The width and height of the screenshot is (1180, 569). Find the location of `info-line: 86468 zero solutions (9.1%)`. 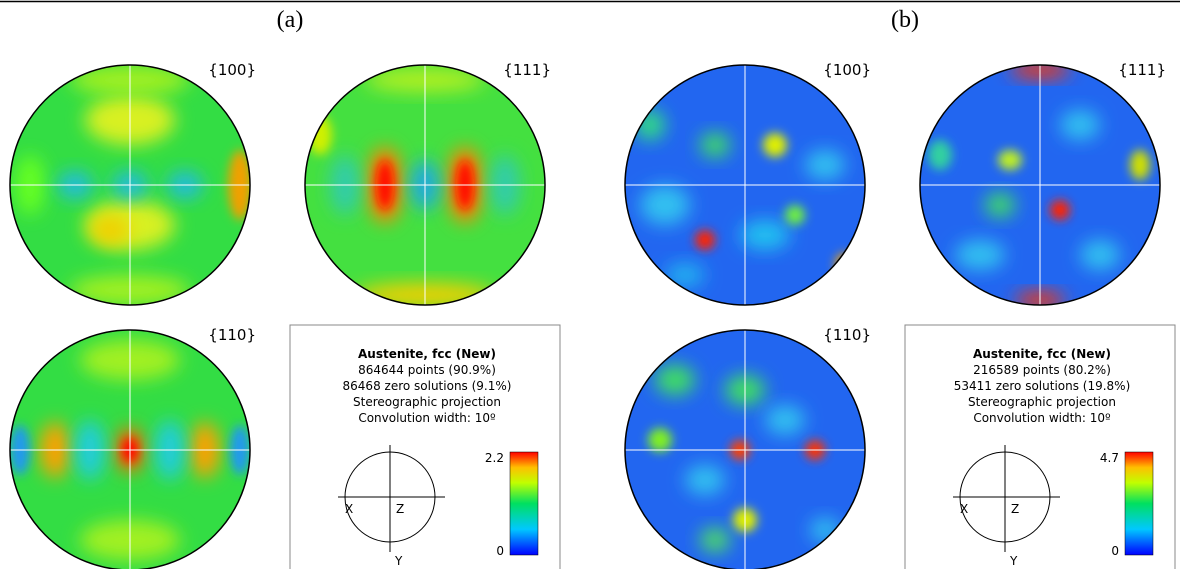

info-line: 86468 zero solutions (9.1%) is located at coordinates (427, 386).